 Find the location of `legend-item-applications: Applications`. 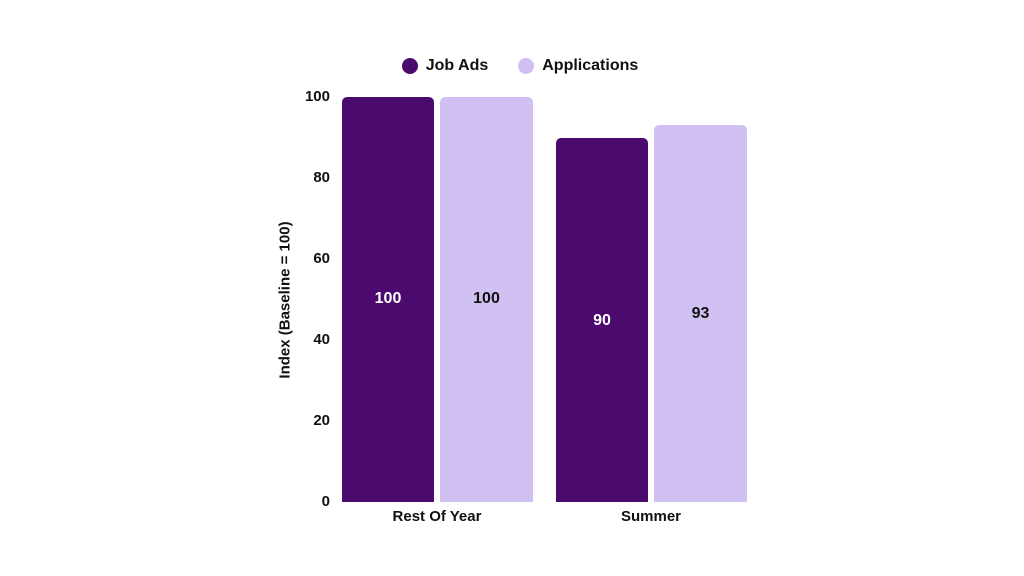

legend-item-applications: Applications is located at coordinates (578, 66).